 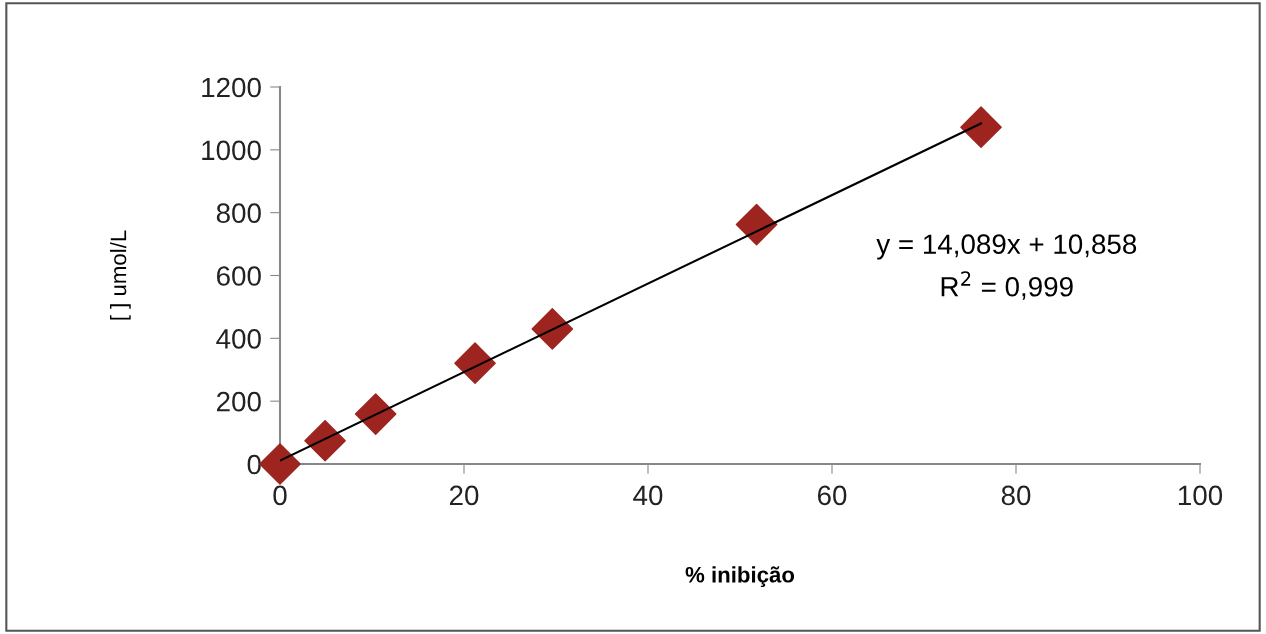 What do you see at coordinates (120, 275) in the screenshot?
I see `y-axis-title: [ ] umol/L` at bounding box center [120, 275].